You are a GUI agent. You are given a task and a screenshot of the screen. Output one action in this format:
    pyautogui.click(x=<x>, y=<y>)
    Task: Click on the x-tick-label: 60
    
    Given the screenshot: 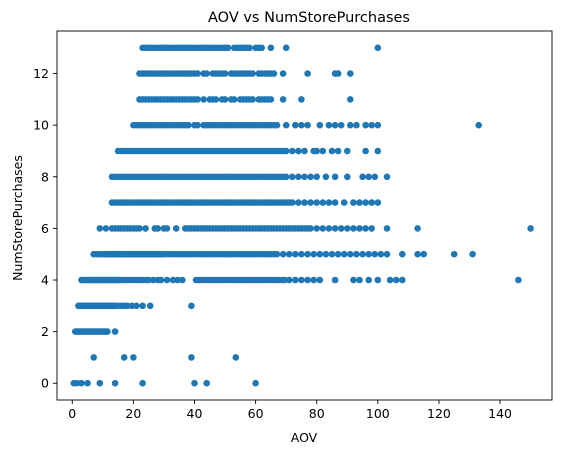 What is the action you would take?
    pyautogui.click(x=256, y=413)
    